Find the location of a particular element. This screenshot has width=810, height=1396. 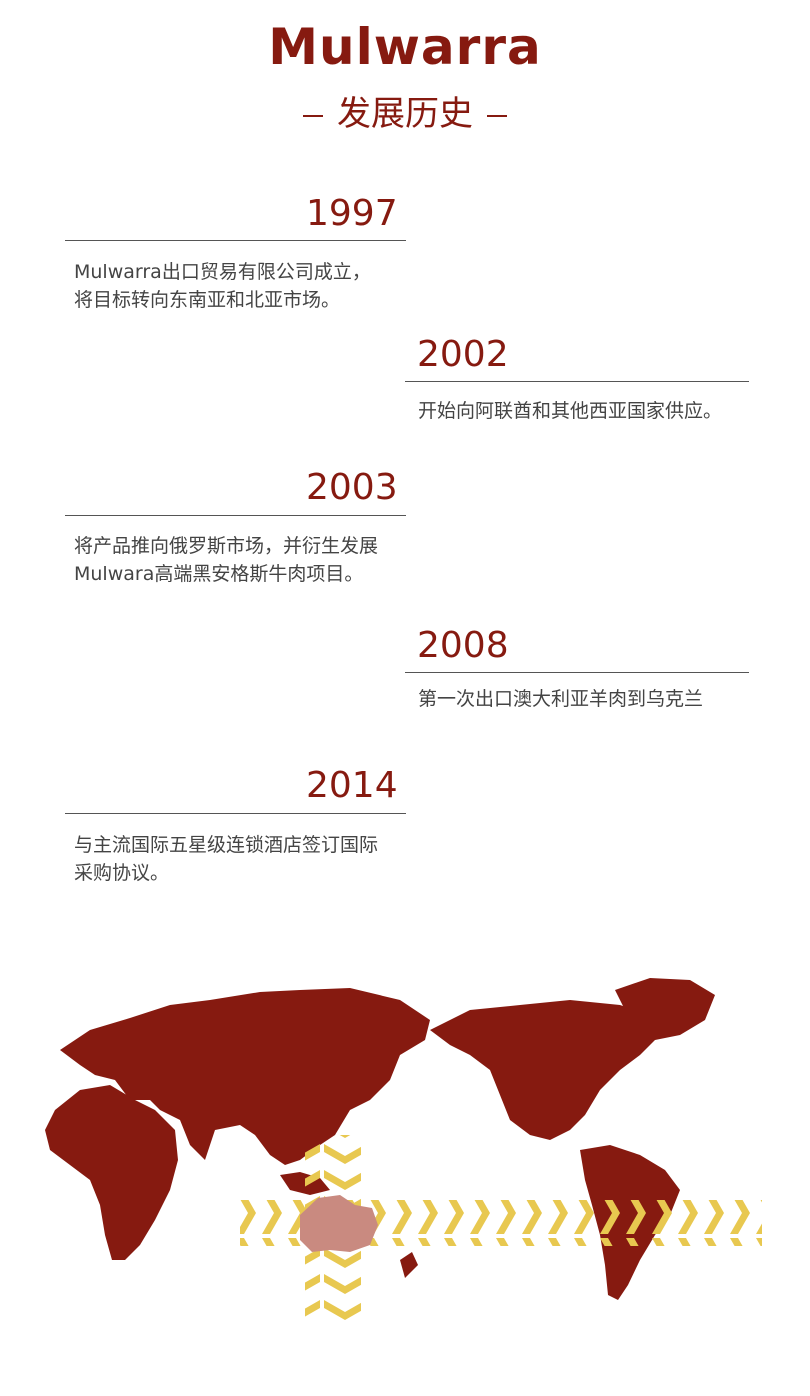

greenland-shape is located at coordinates (665, 1009).